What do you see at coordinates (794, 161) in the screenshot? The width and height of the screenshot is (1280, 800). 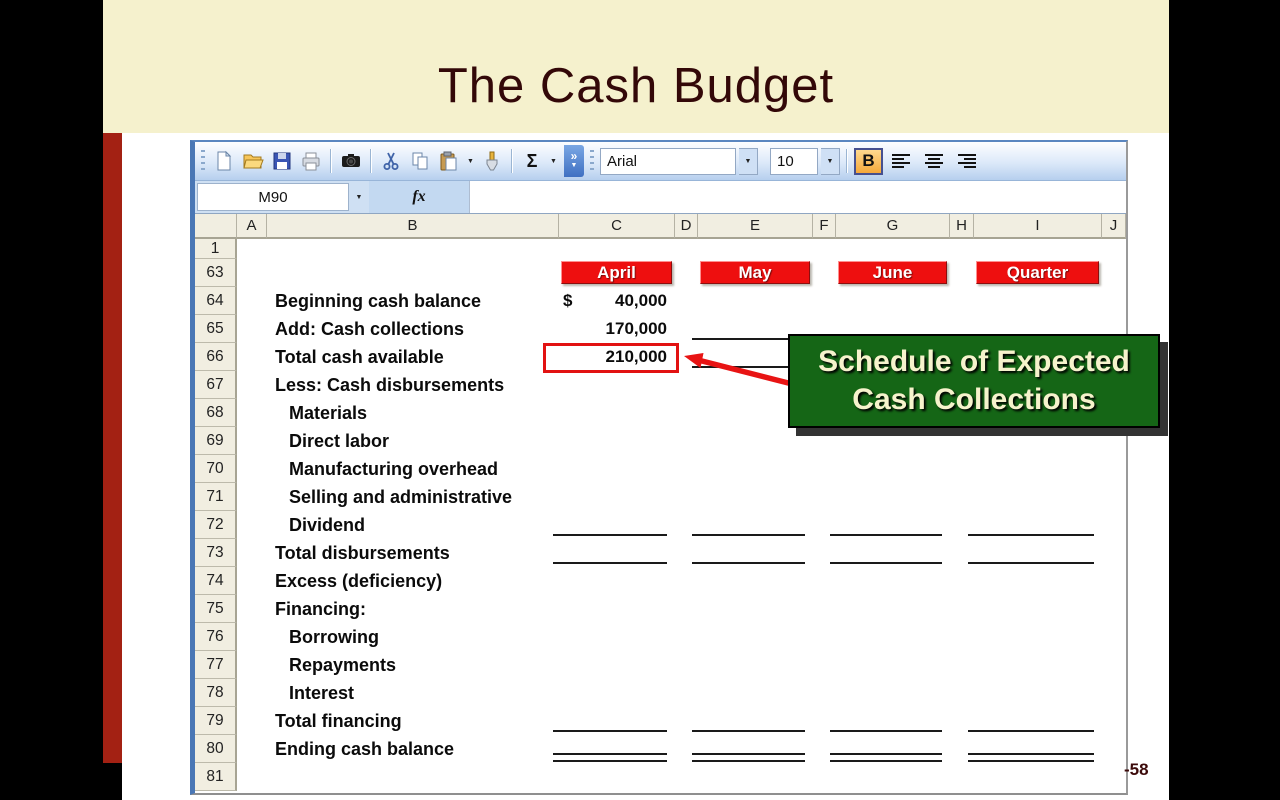 I see `font-size-combo: 10` at bounding box center [794, 161].